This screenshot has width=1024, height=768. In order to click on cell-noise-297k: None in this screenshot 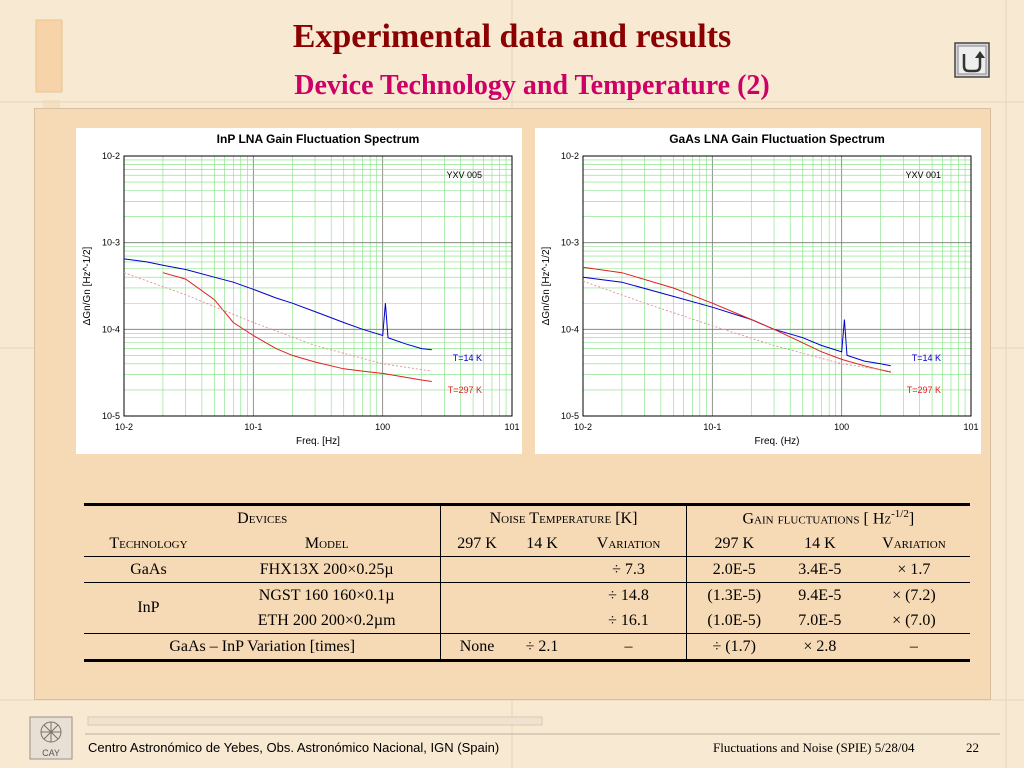, I will do `click(476, 647)`.